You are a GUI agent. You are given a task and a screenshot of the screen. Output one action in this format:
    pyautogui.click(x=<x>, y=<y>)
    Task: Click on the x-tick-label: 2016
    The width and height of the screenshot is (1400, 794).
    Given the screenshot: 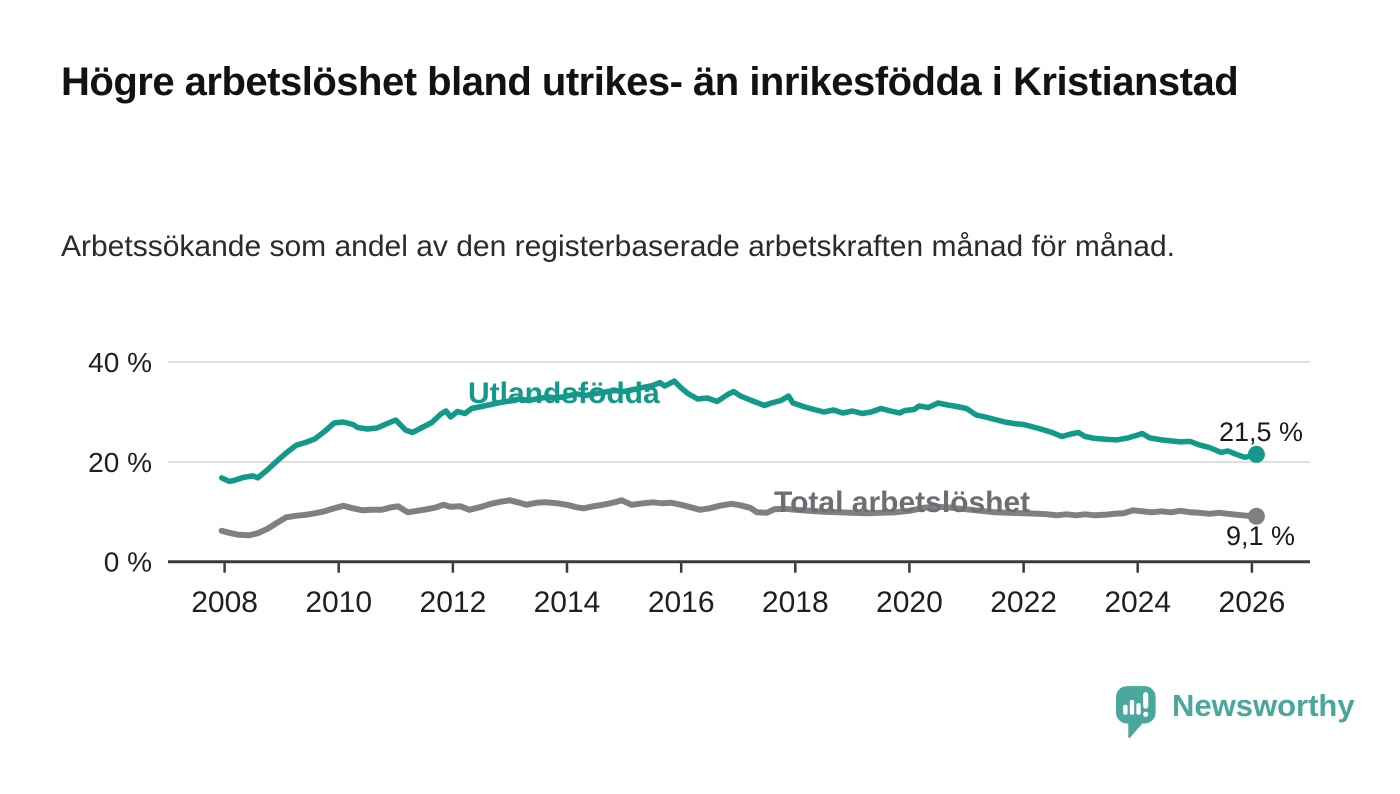 What is the action you would take?
    pyautogui.click(x=681, y=602)
    